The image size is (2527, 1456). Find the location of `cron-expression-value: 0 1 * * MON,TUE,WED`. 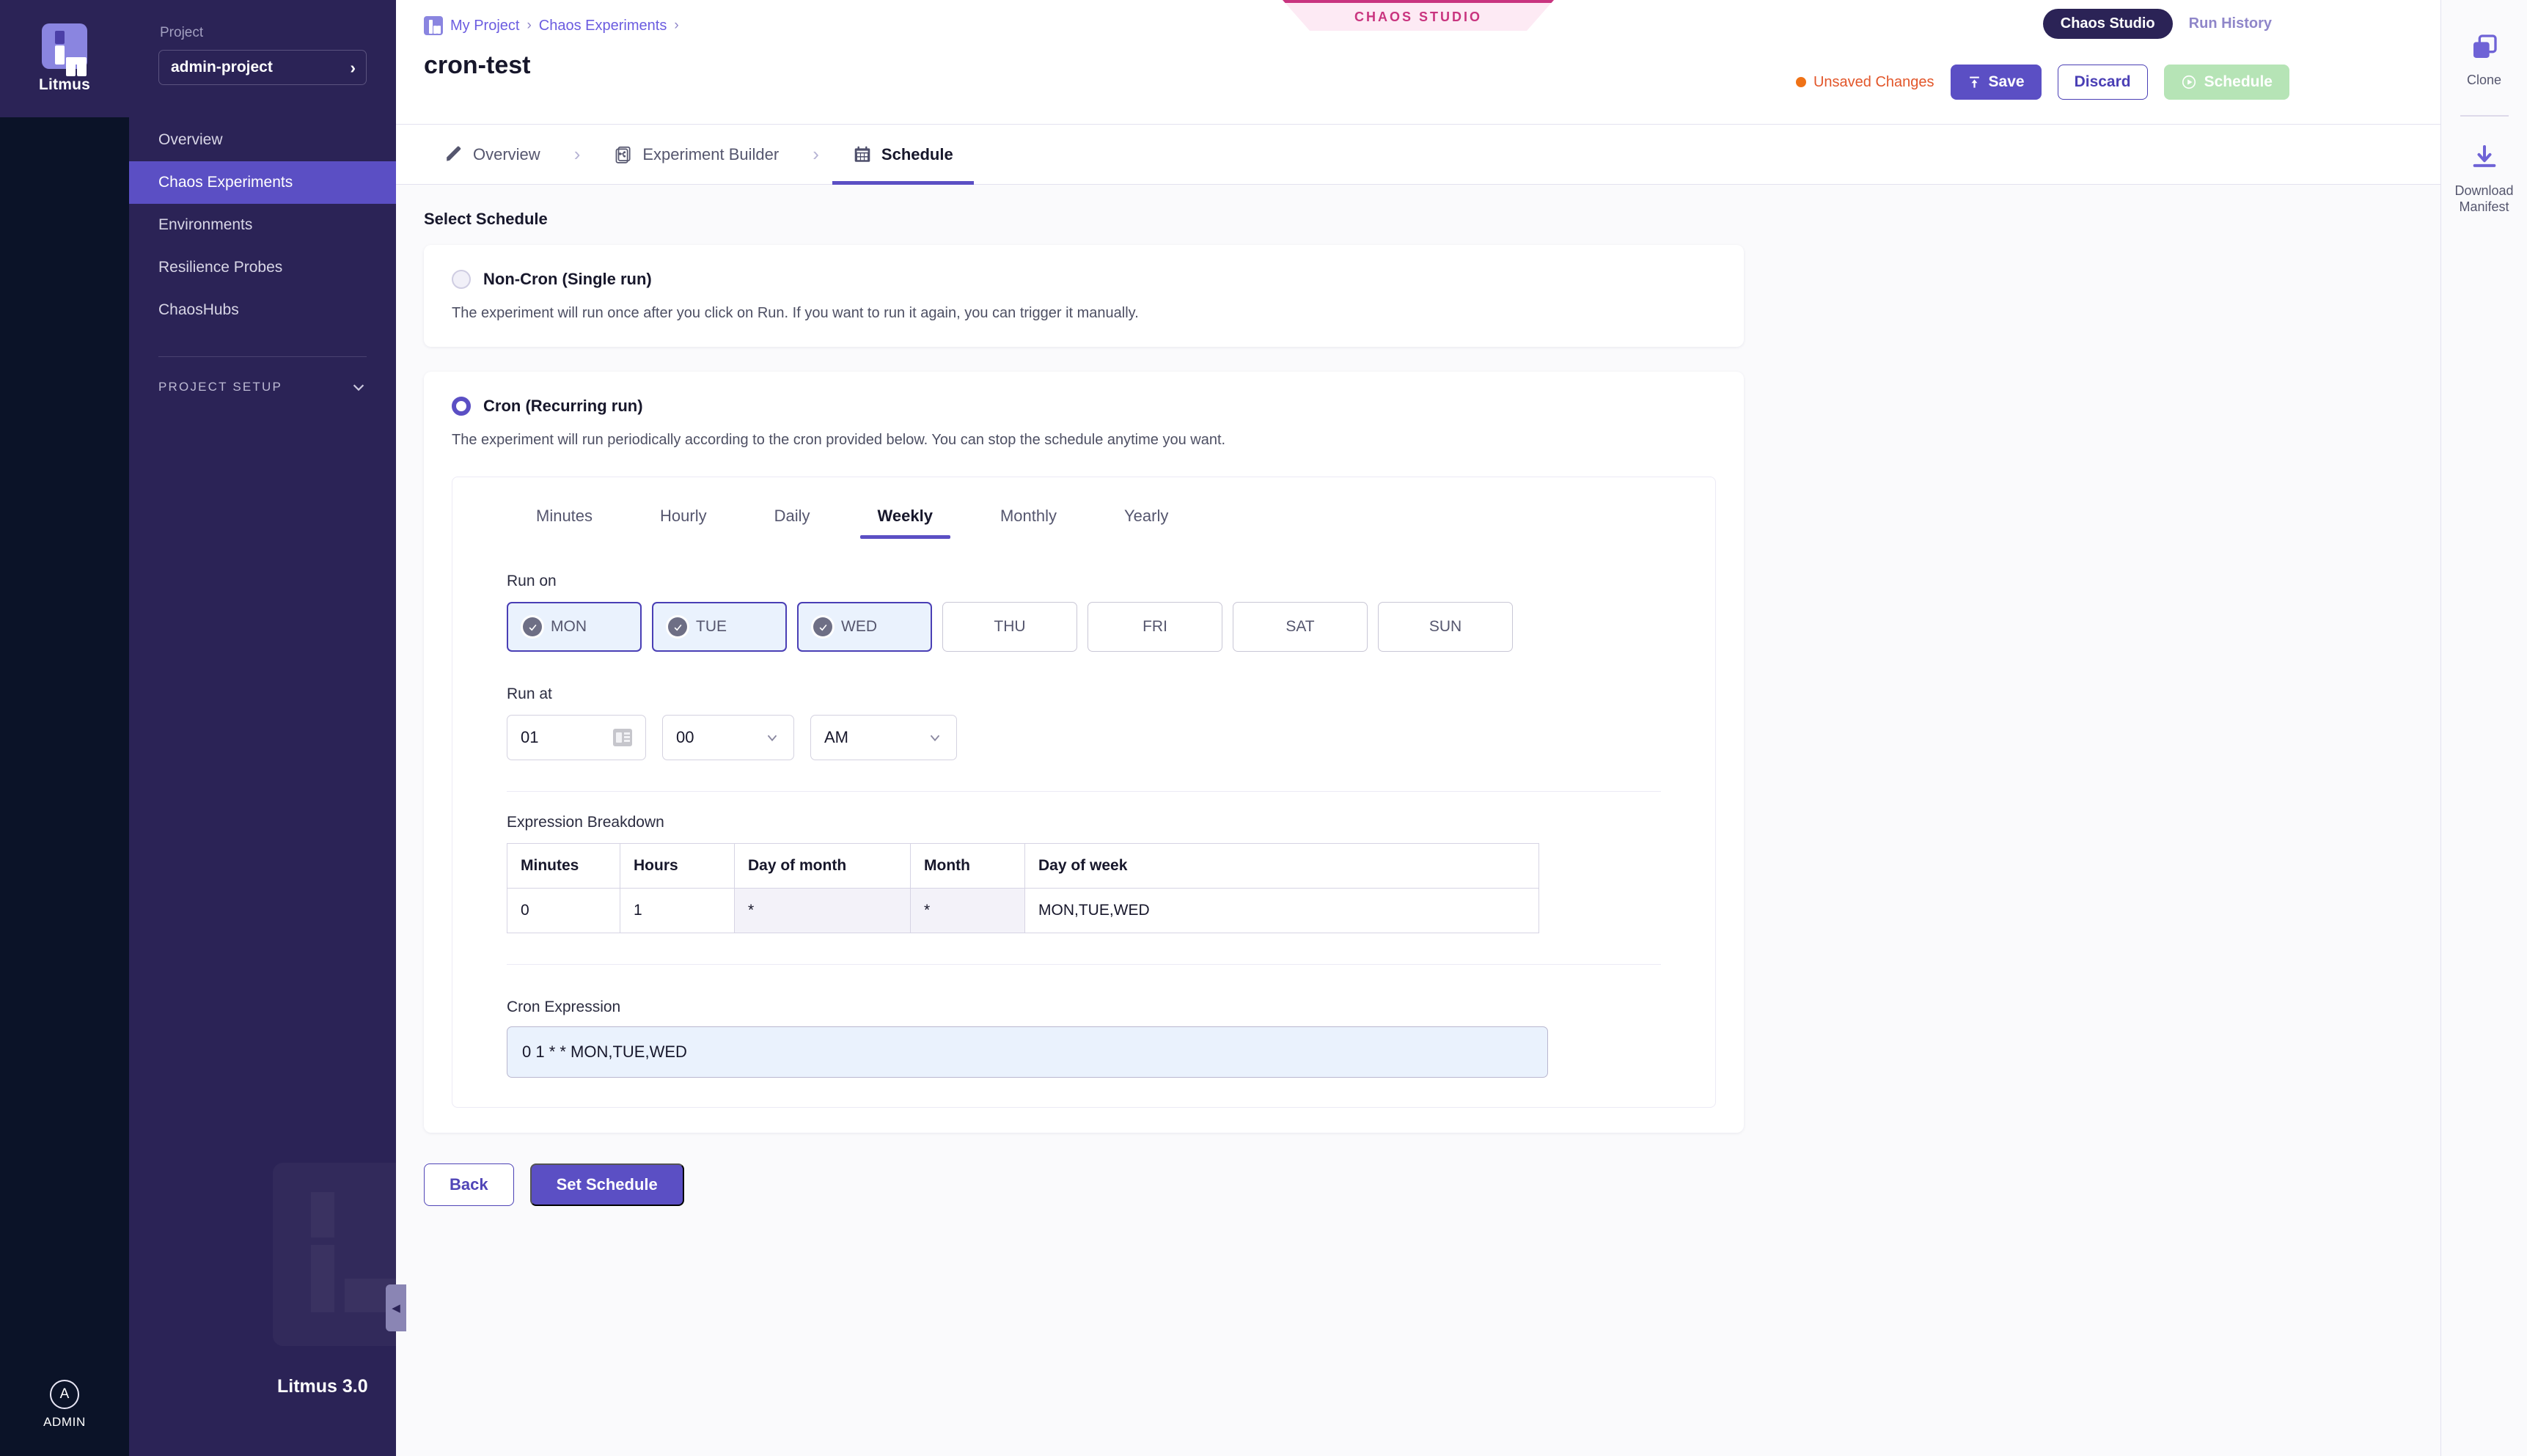

cron-expression-value: 0 1 * * MON,TUE,WED is located at coordinates (604, 1052).